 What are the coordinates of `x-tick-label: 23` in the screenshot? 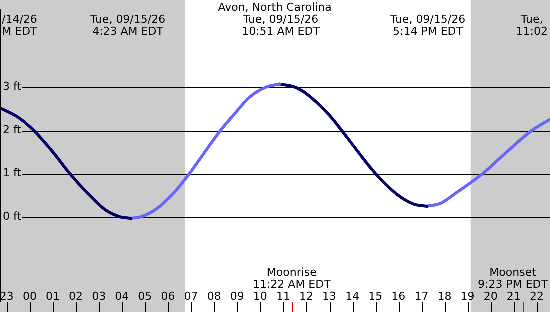 It's located at (7, 296).